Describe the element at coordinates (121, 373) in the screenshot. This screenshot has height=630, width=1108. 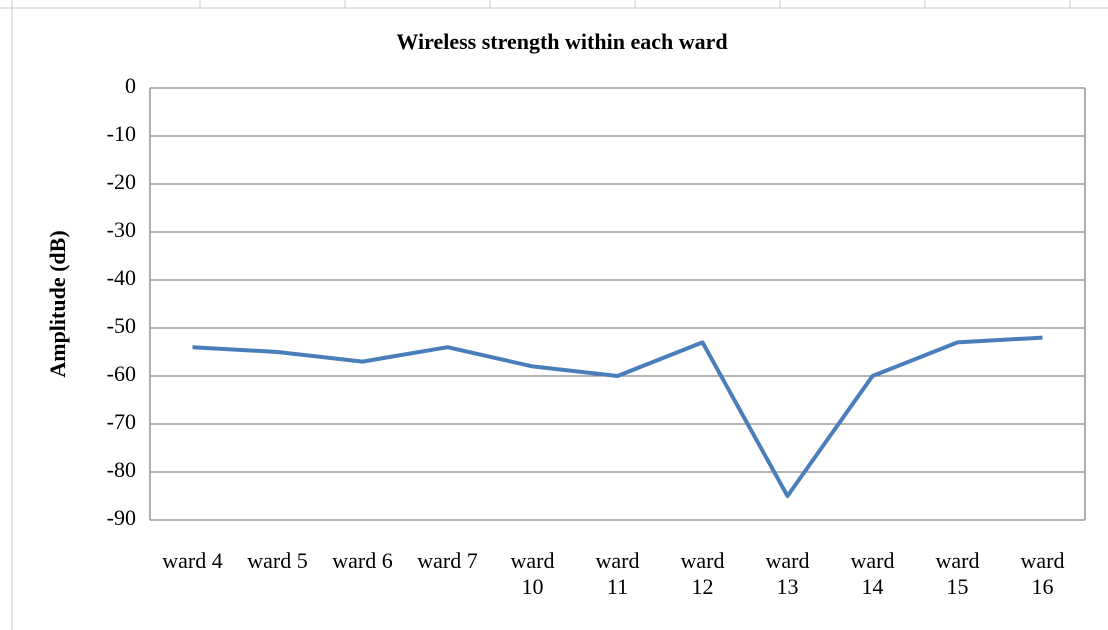
I see `y-tick-label: -60` at that location.